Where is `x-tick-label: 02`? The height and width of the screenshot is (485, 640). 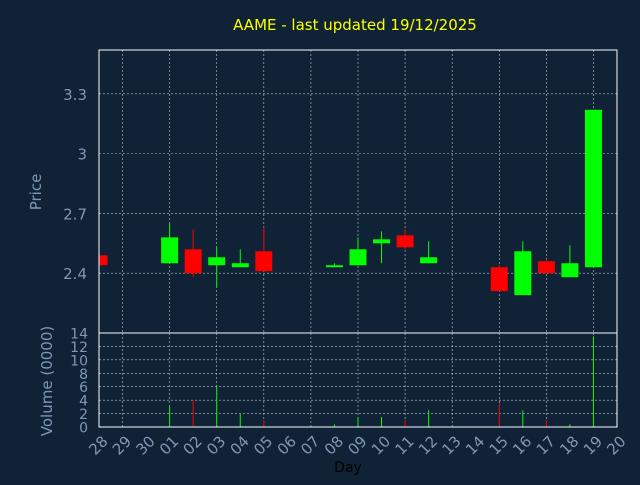 x-tick-label: 02 is located at coordinates (193, 445).